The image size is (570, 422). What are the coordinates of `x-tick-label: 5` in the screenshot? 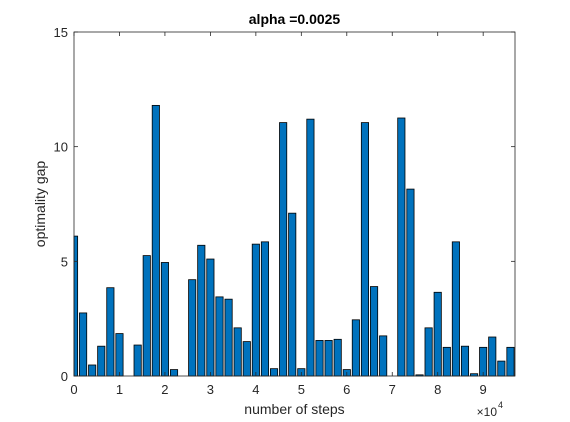 It's located at (301, 389).